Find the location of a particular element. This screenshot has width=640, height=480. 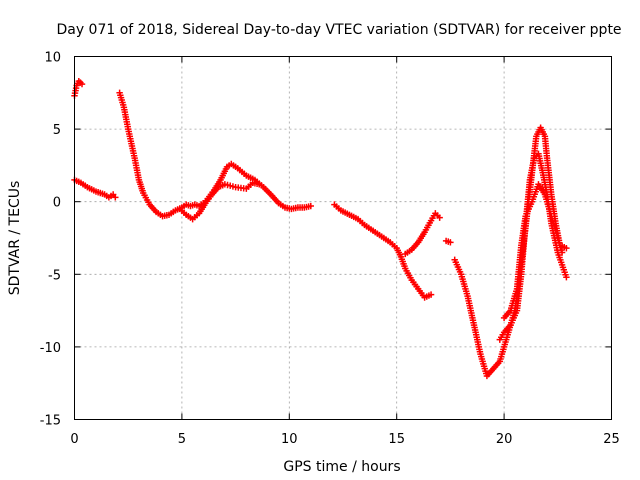

y-tick-label: -5 is located at coordinates (54, 275).